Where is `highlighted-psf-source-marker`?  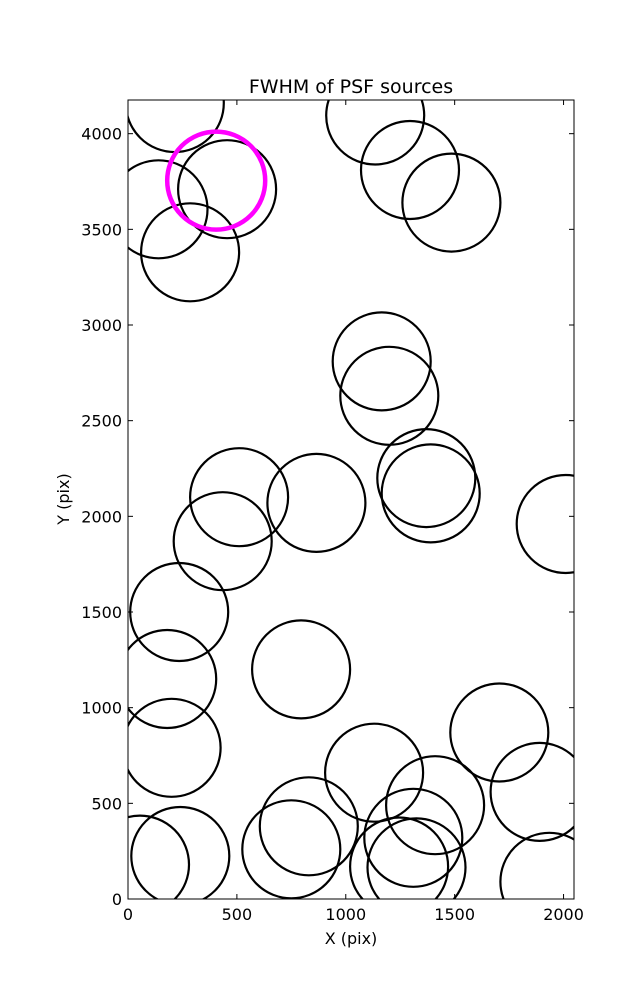
highlighted-psf-source-marker is located at coordinates (216, 180).